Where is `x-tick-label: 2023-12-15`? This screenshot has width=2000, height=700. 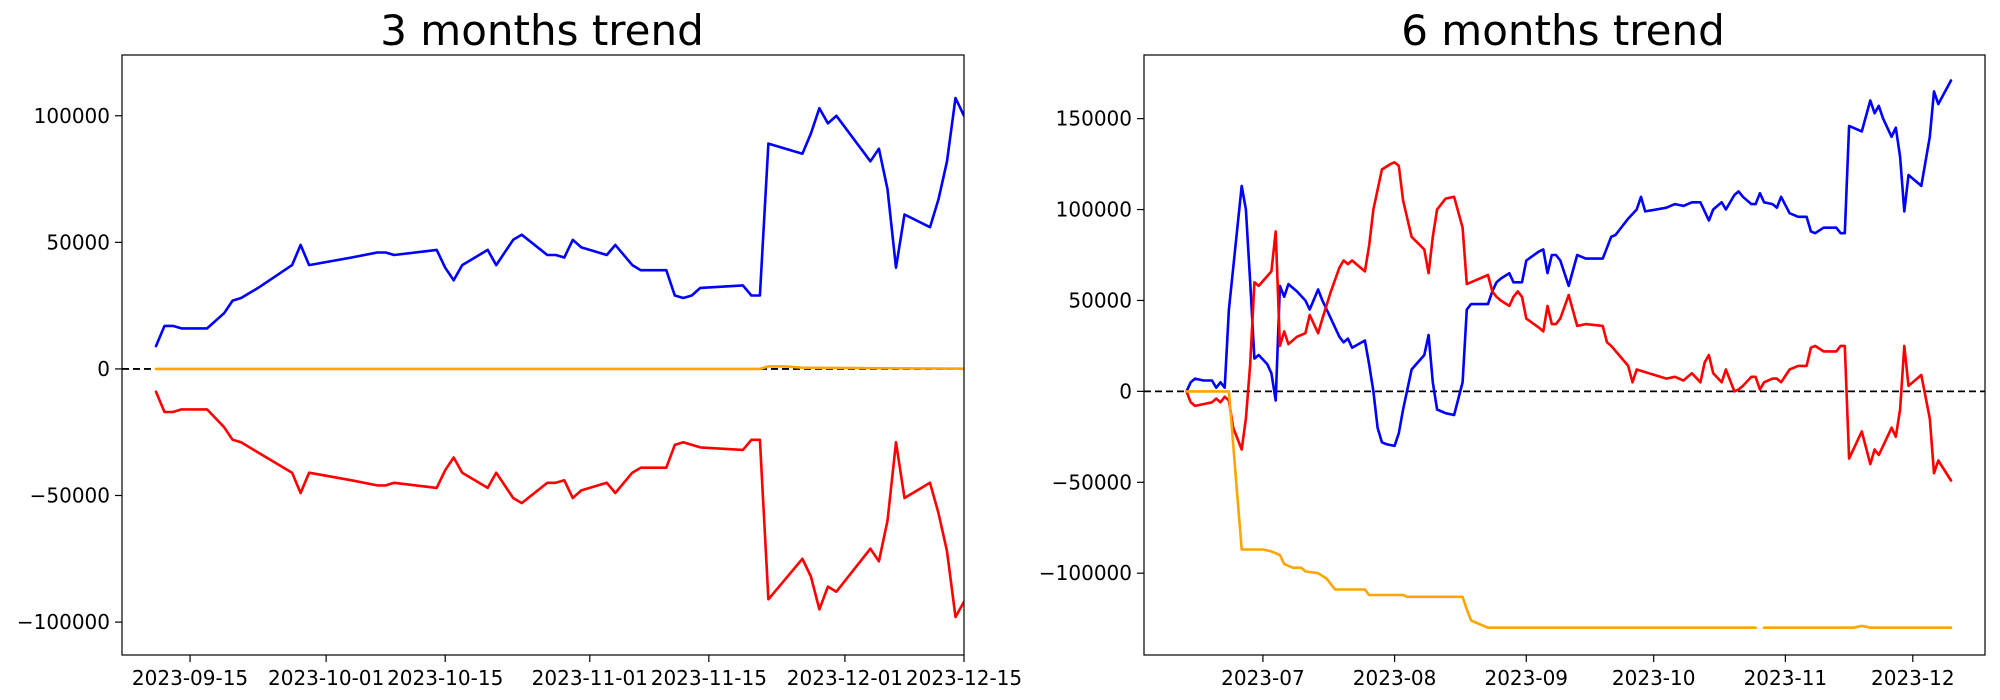 x-tick-label: 2023-12-15 is located at coordinates (964, 678).